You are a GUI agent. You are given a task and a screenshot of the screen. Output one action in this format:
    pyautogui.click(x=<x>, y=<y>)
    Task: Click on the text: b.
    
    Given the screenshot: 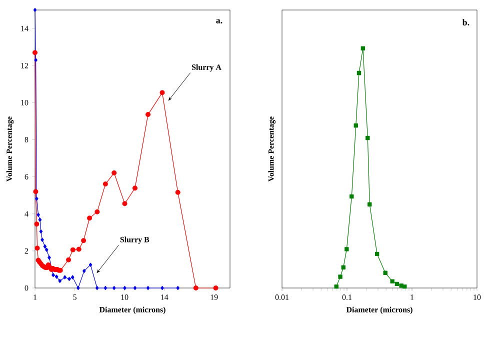 What is the action you would take?
    pyautogui.click(x=466, y=22)
    